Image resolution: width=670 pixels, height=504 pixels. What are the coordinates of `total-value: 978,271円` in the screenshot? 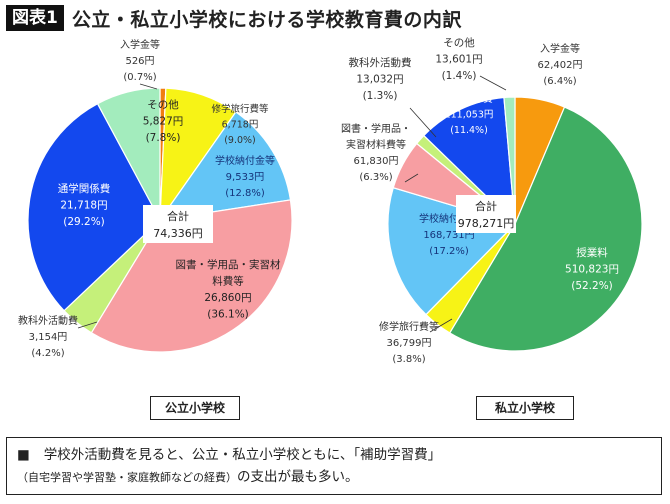 It's located at (486, 223).